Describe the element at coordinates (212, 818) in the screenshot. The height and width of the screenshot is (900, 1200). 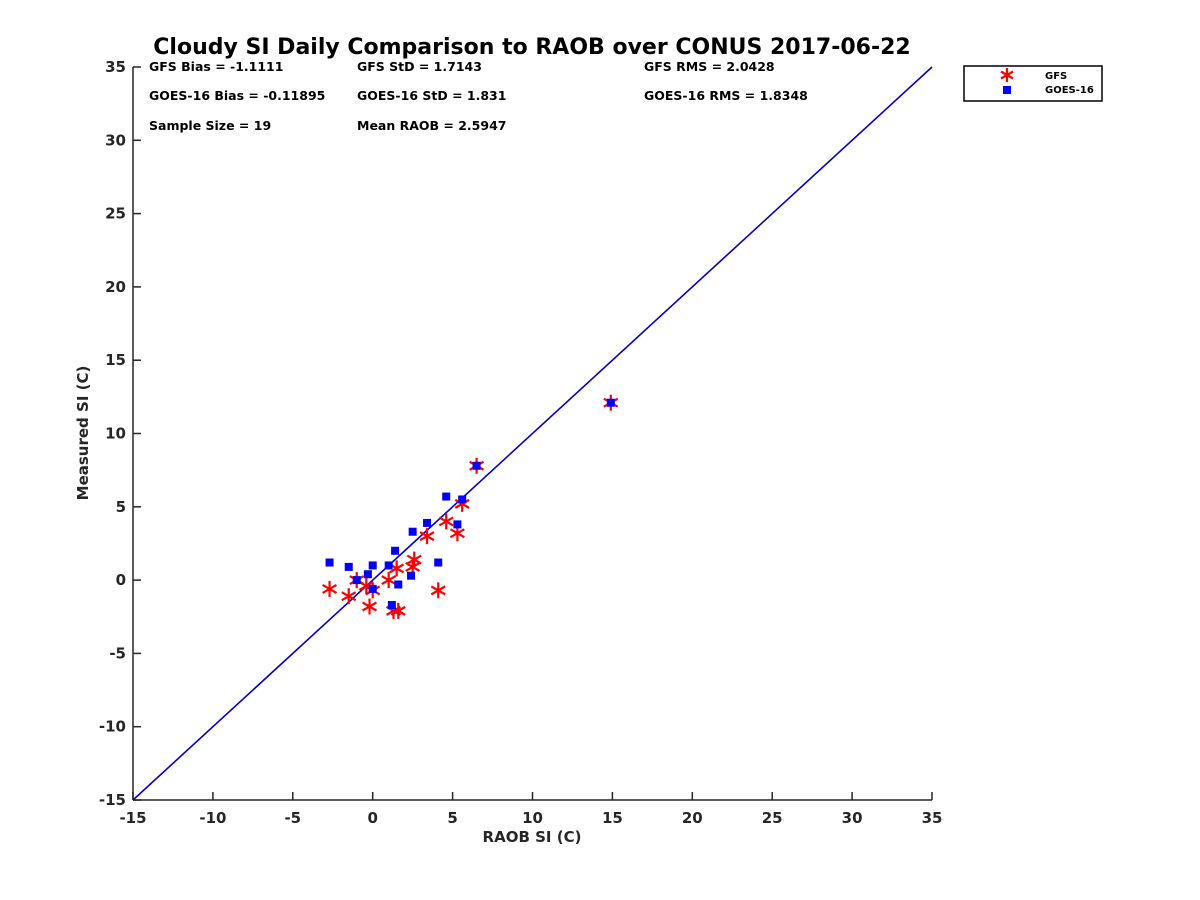
I see `x-tick-label: -10` at that location.